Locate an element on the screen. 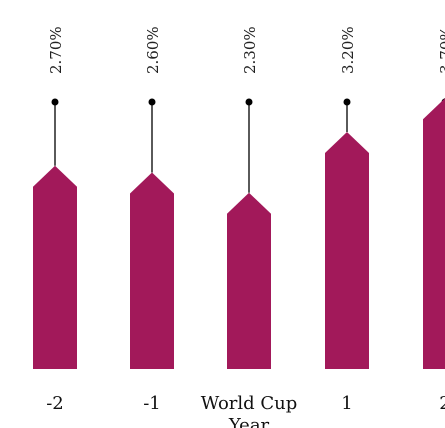 Image resolution: width=445 pixels, height=428 pixels. bar-value-label: 3.70% is located at coordinates (441, 50).